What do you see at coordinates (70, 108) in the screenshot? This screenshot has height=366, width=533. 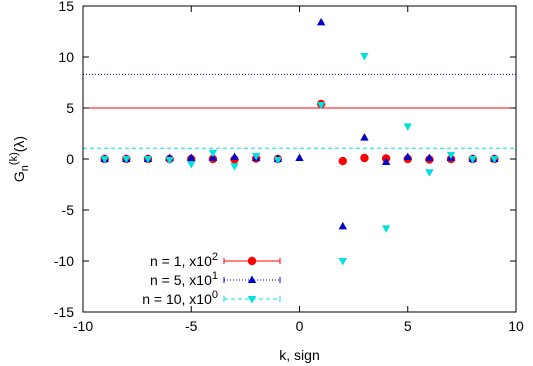 I see `y-tick-label: 5` at bounding box center [70, 108].